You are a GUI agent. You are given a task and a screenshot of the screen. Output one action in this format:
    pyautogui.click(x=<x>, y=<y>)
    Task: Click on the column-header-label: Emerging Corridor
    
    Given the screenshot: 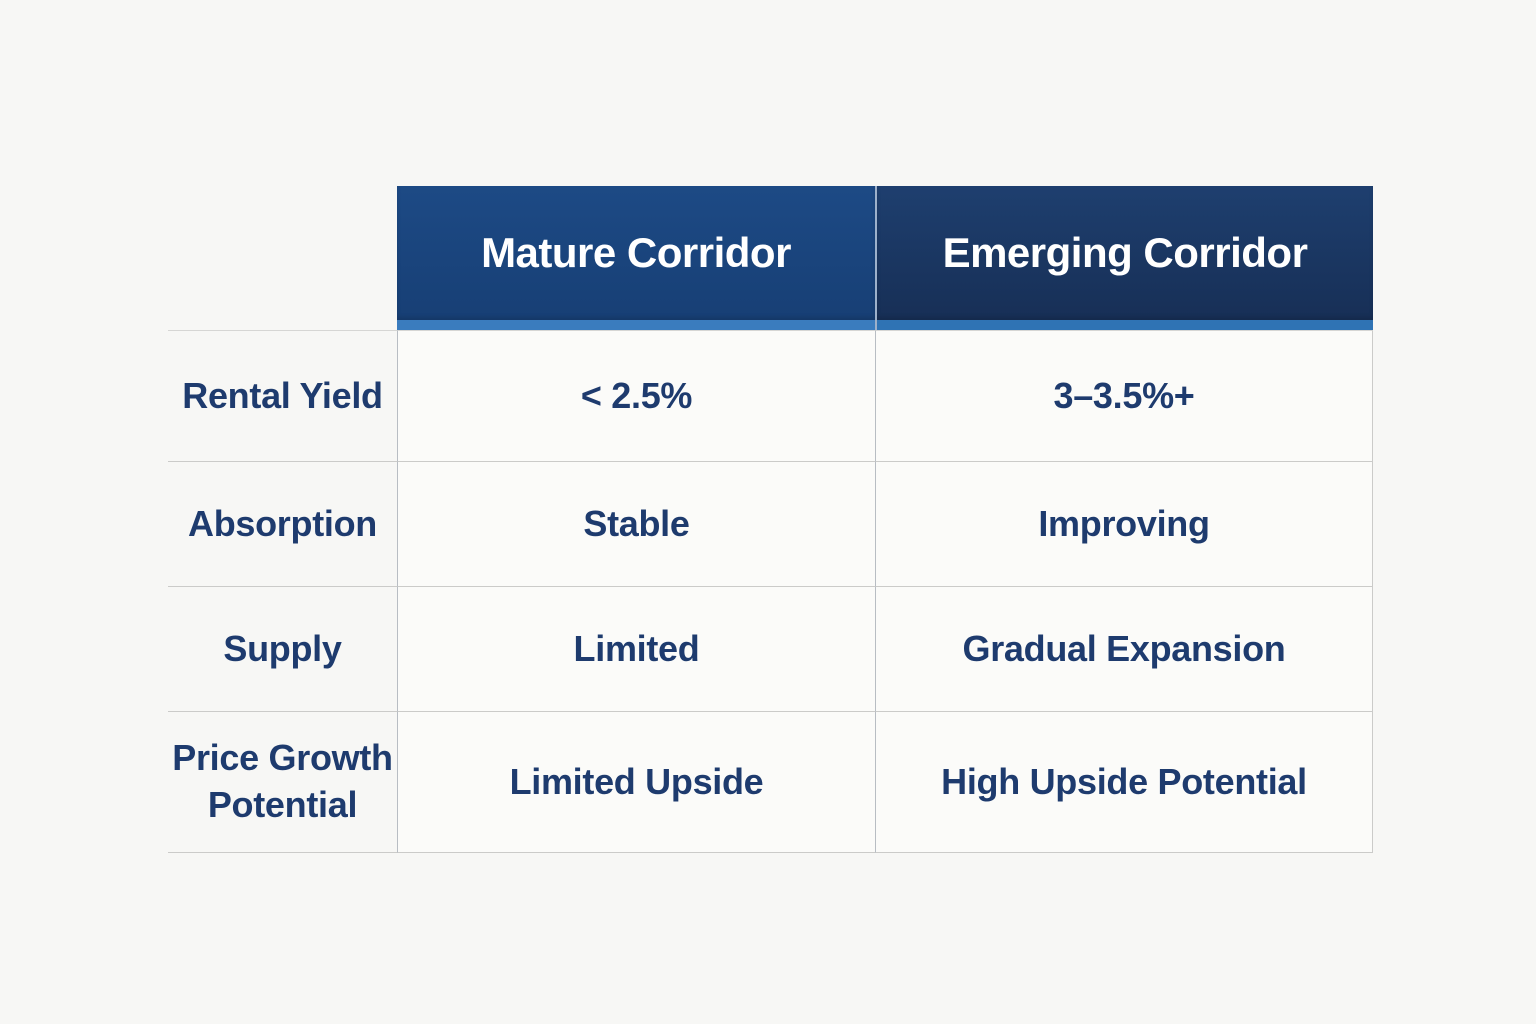 What is the action you would take?
    pyautogui.click(x=1125, y=252)
    